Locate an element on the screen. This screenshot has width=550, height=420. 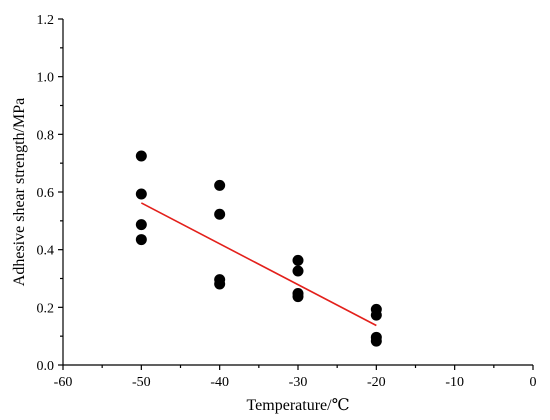
y-ticks: 0.0 0.2 0.4 0.6 0.8 1.0 1.2 is located at coordinates (50, 193).